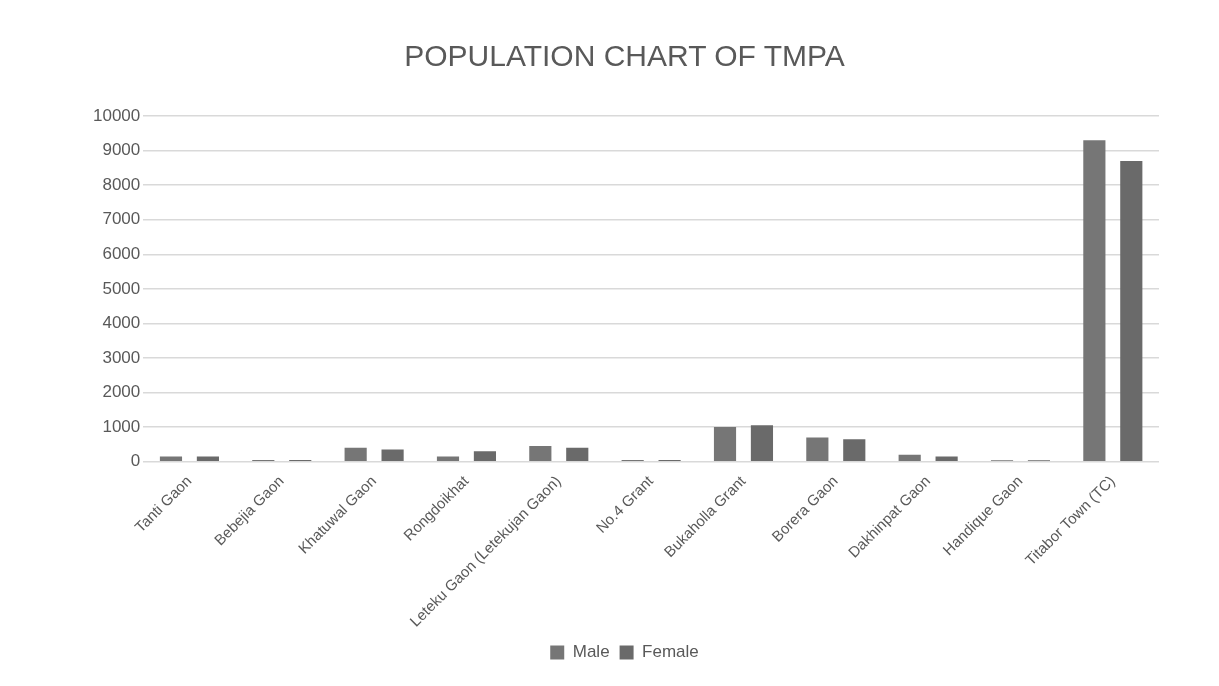 The image size is (1219, 686). I want to click on legend-label: Male, so click(591, 652).